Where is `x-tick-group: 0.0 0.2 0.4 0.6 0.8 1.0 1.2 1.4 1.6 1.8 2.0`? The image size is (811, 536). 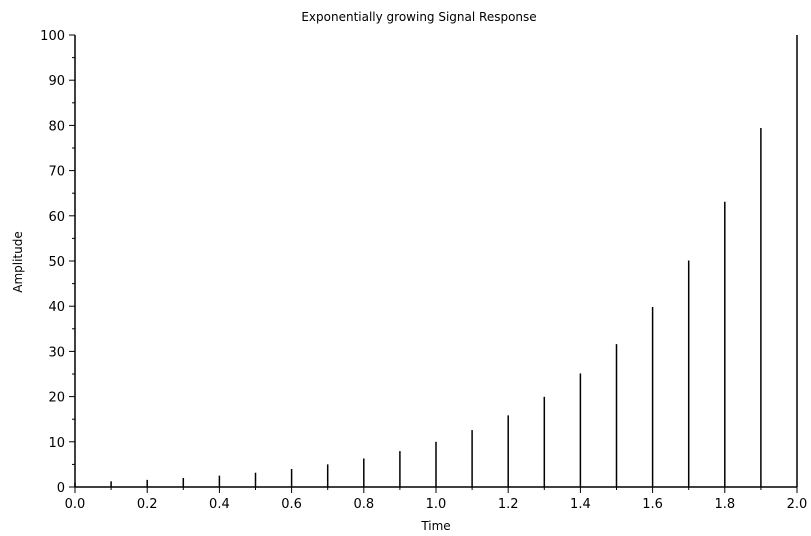
x-tick-group: 0.0 0.2 0.4 0.6 0.8 1.0 1.2 1.4 1.6 1.8 2.0 is located at coordinates (436, 499).